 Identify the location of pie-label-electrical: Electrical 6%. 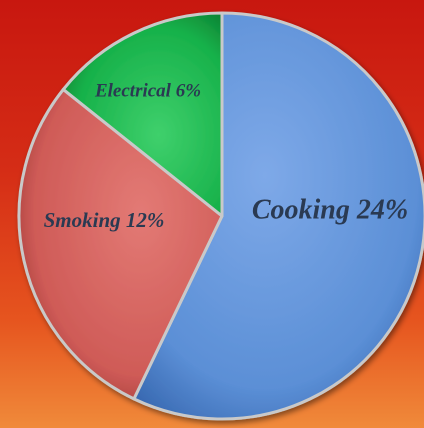
(147, 90).